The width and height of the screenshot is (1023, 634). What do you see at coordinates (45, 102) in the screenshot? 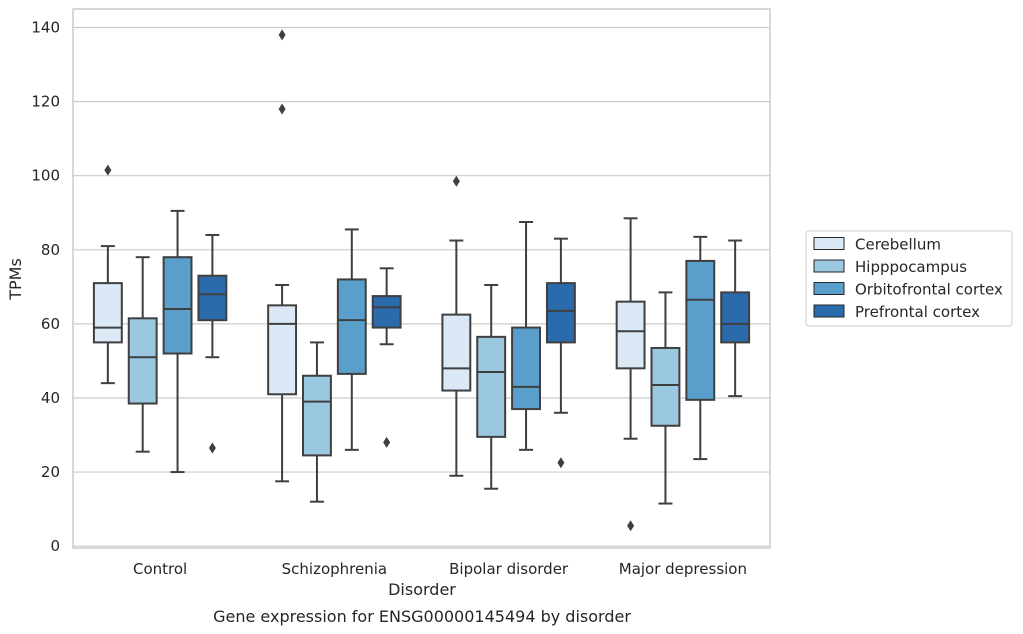
I see `y-tick-label: 120` at bounding box center [45, 102].